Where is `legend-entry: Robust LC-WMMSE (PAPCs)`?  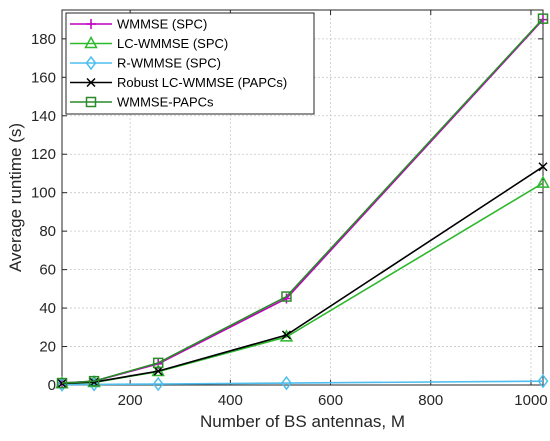 legend-entry: Robust LC-WMMSE (PAPCs) is located at coordinates (178, 82).